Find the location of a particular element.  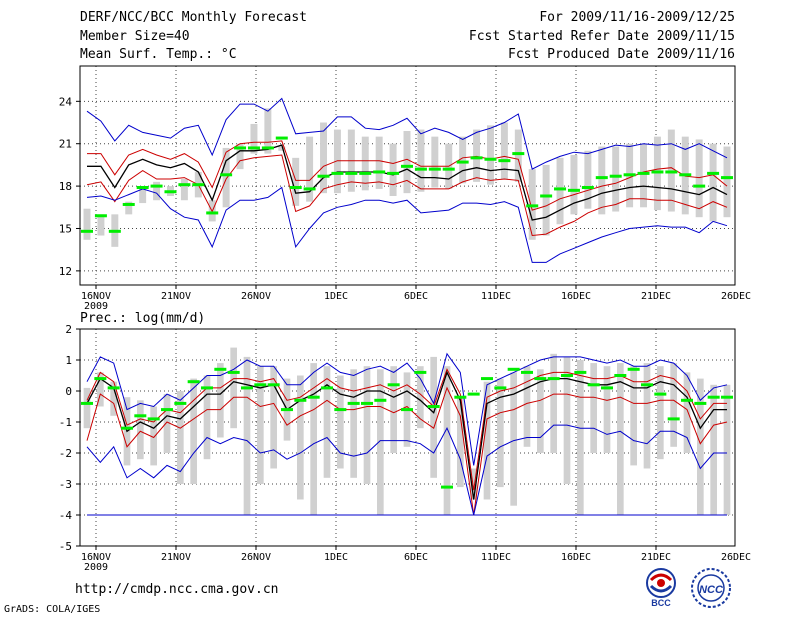

x-tick-11dec: 11DEC is located at coordinates (496, 557).